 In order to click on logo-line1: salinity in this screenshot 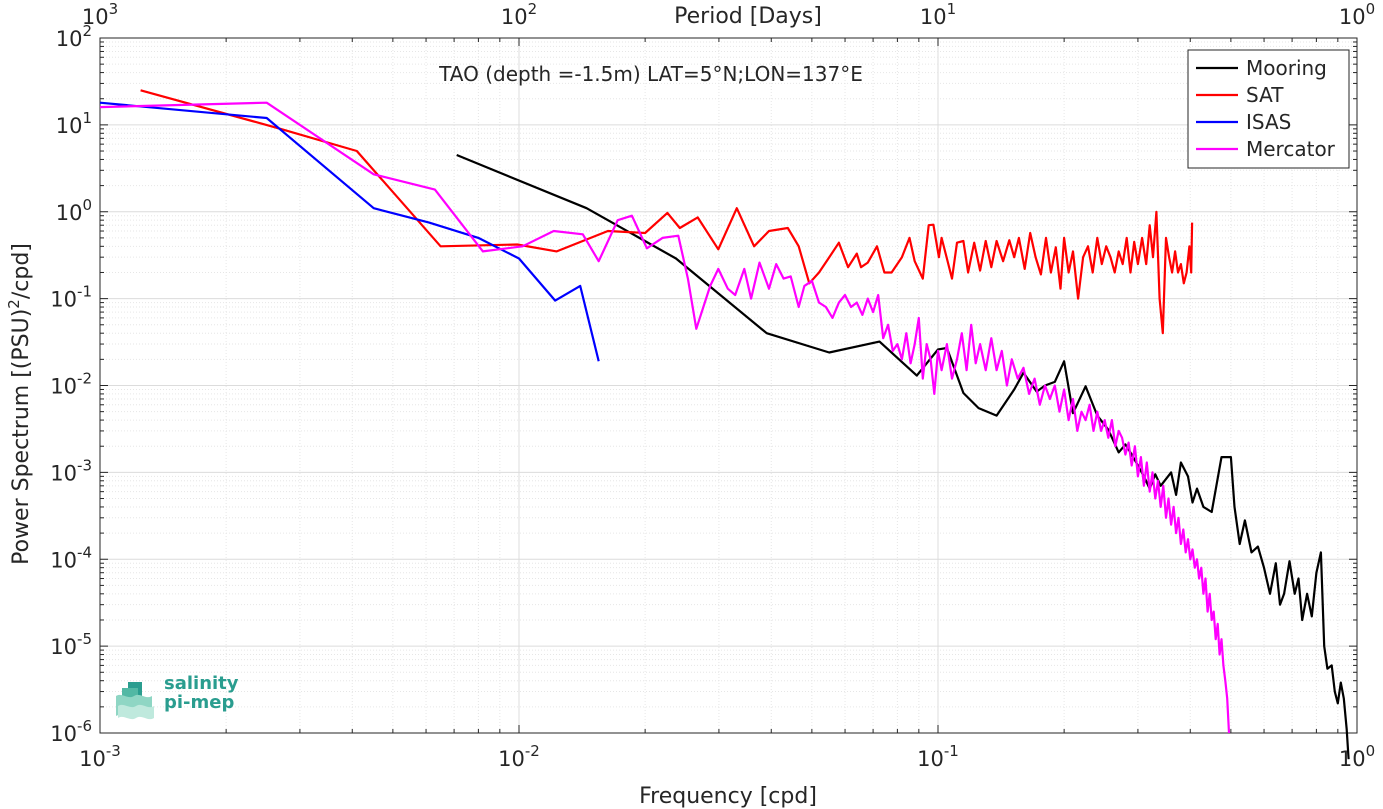, I will do `click(201, 683)`.